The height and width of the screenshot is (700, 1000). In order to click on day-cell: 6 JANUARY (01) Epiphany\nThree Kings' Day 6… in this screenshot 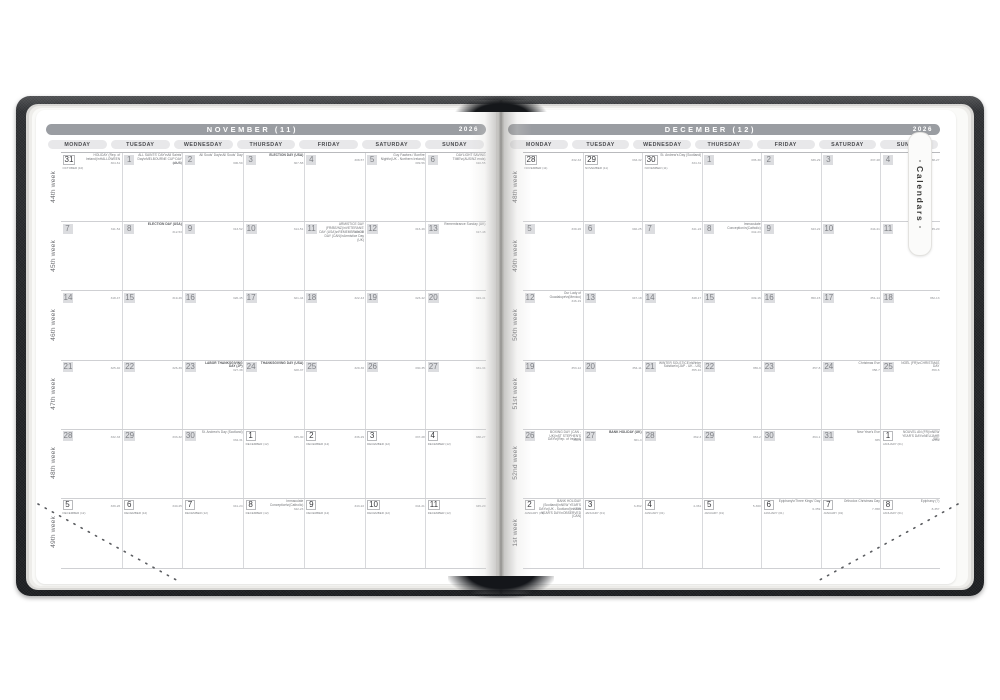, I will do `click(791, 533)`.